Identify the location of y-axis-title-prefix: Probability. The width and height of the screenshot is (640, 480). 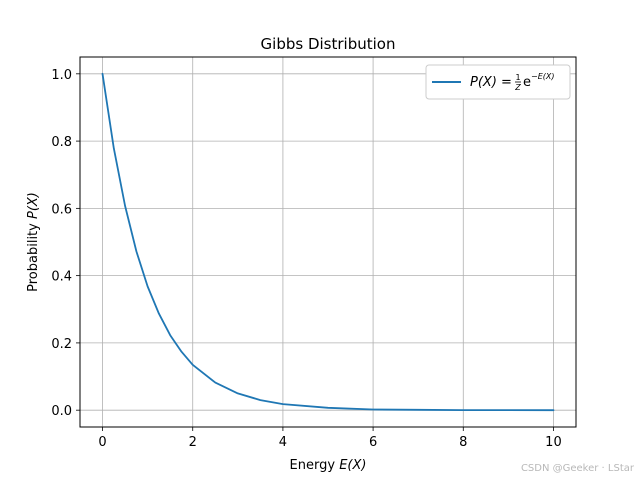
(33, 255).